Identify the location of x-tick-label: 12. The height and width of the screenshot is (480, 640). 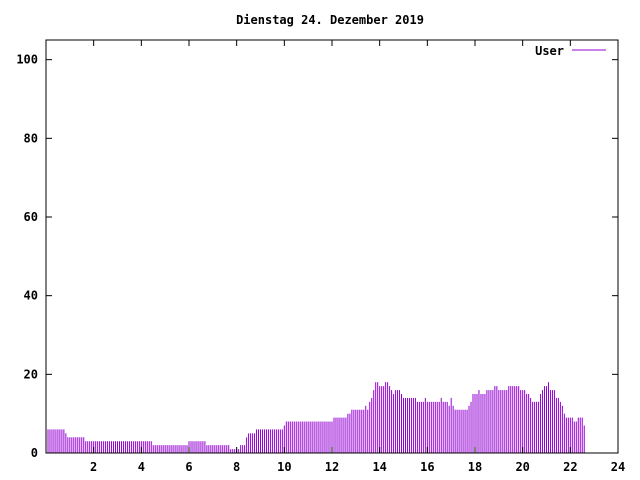
(332, 467).